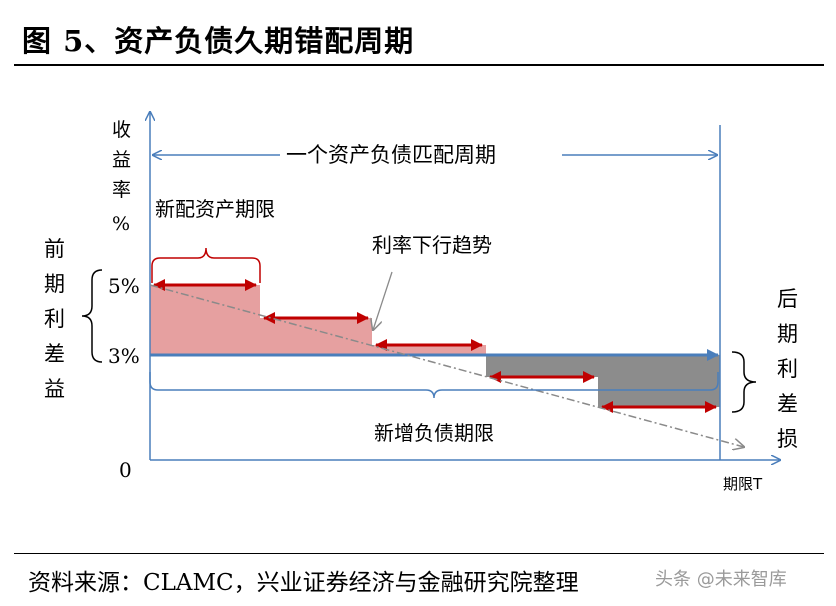  Describe the element at coordinates (383, 300) in the screenshot. I see `downtrend-pointer` at that location.